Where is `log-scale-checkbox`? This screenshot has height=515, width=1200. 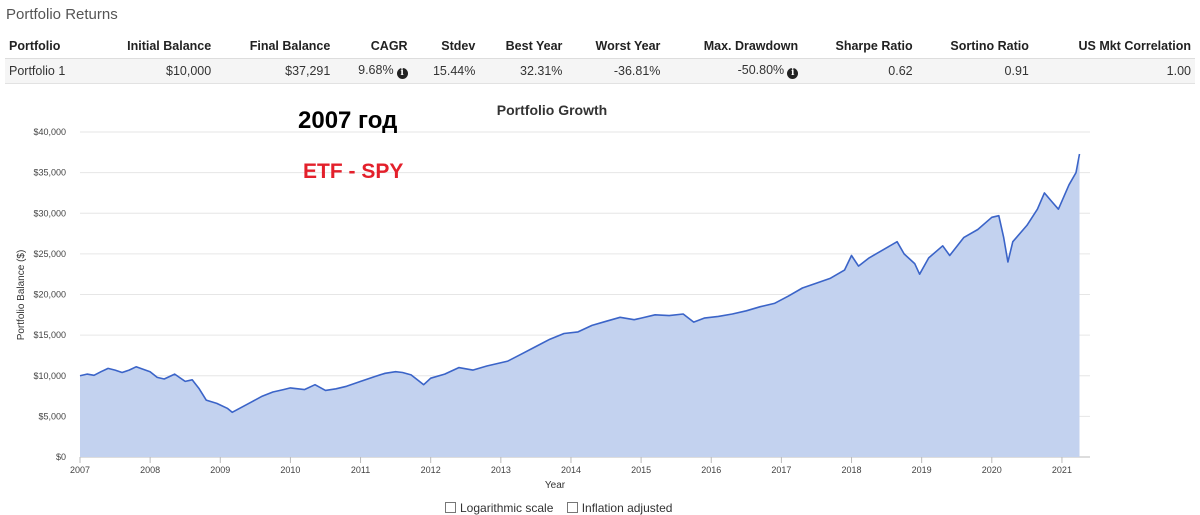
log-scale-checkbox is located at coordinates (450, 507).